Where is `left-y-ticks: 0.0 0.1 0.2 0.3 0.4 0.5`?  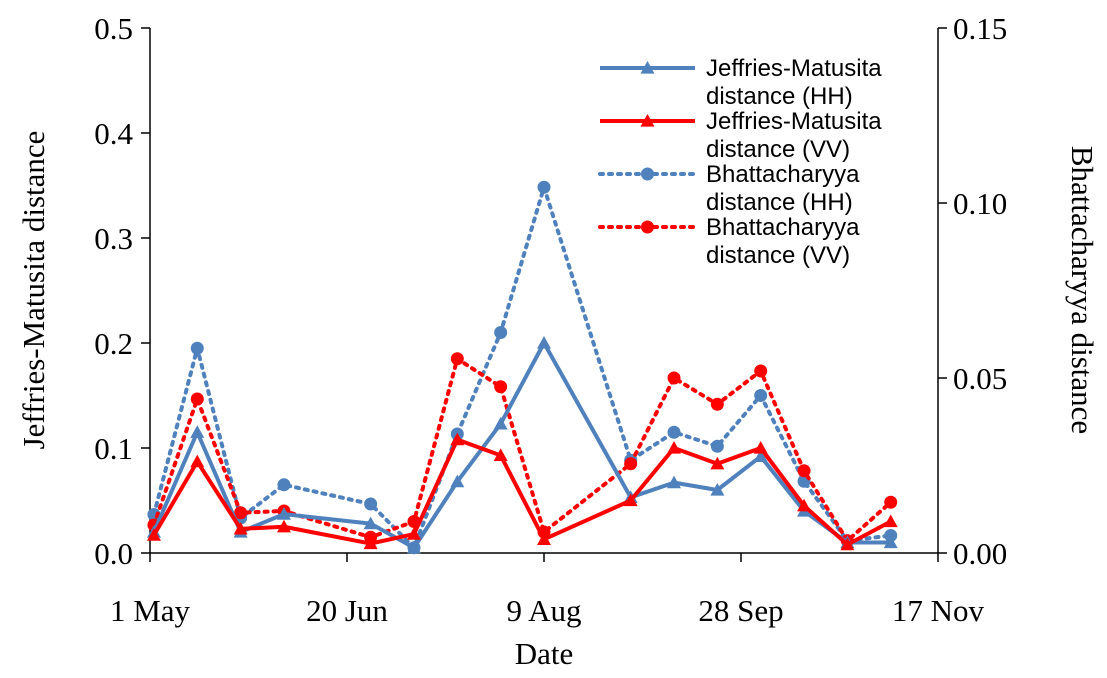 left-y-ticks: 0.0 0.1 0.2 0.3 0.4 0.5 is located at coordinates (122, 291).